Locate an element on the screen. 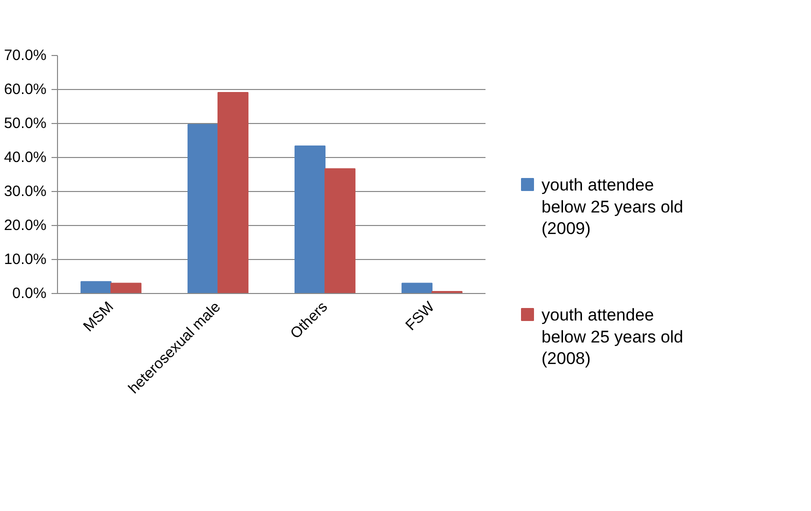 Image resolution: width=811 pixels, height=511 pixels. y-tick-label: 40.0% is located at coordinates (25, 157).